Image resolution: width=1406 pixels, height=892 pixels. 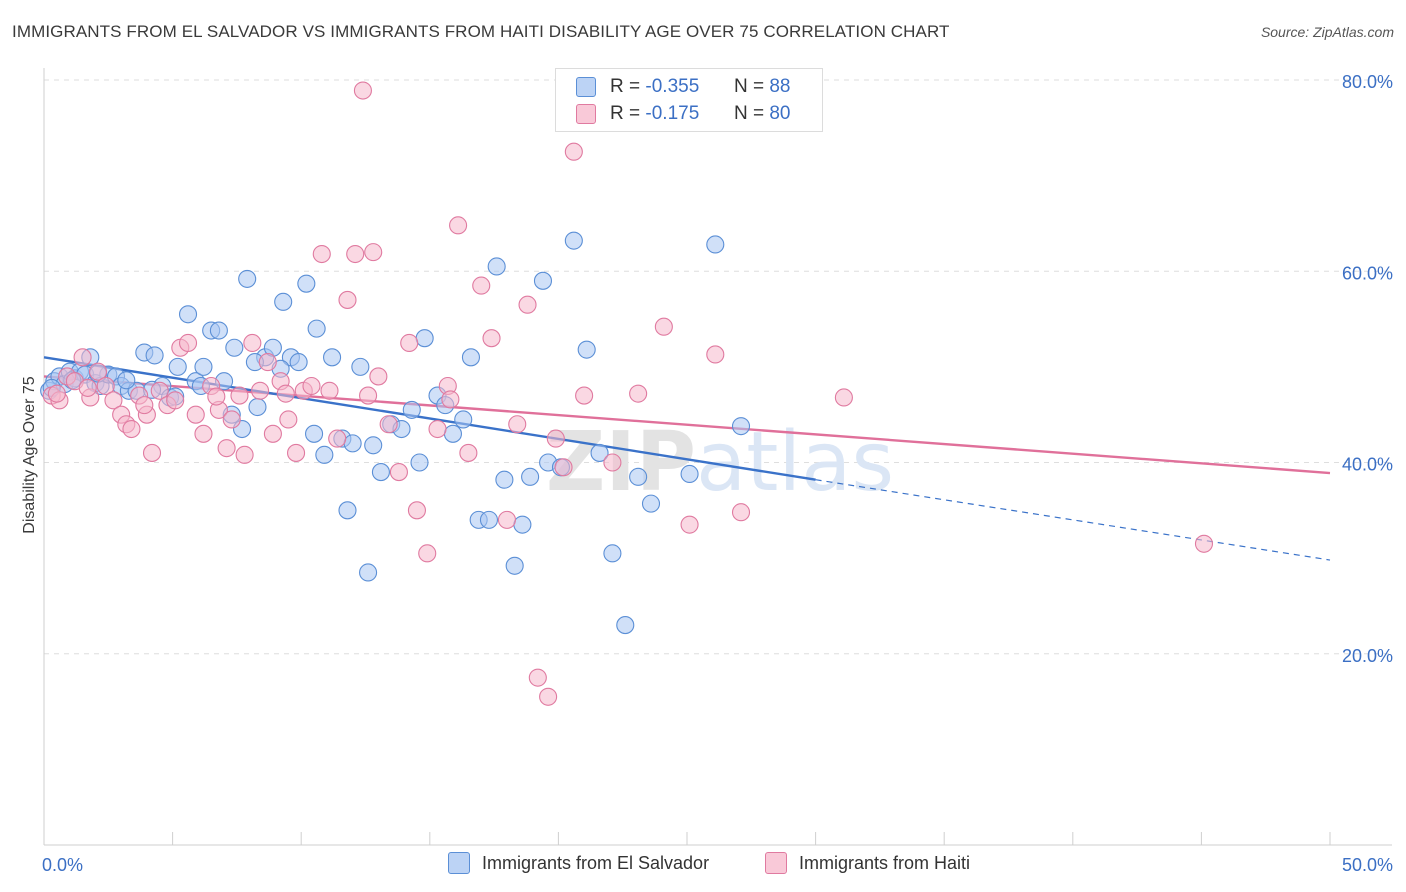 What do you see at coordinates (578, 863) in the screenshot?
I see `series-legend-el-salvador: Immigrants from El Salvador` at bounding box center [578, 863].